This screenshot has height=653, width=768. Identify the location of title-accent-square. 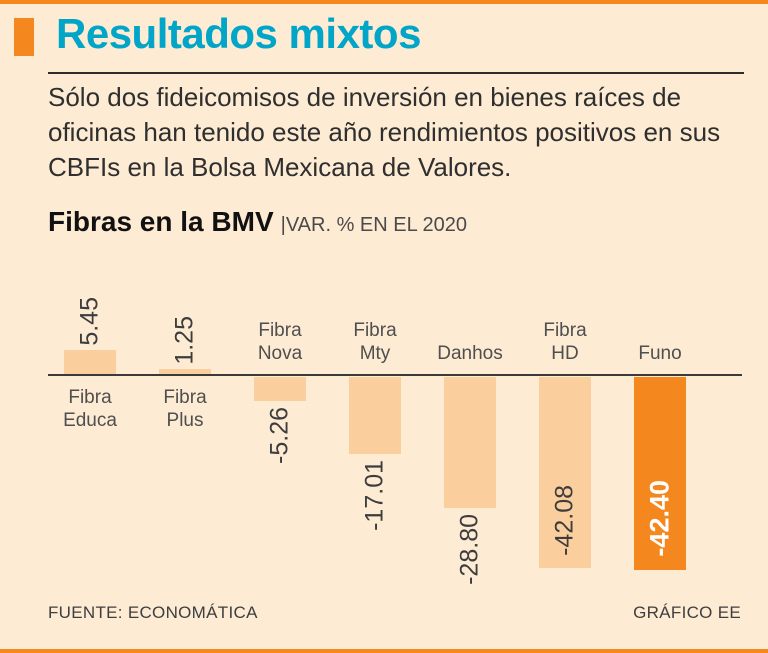
(24, 37).